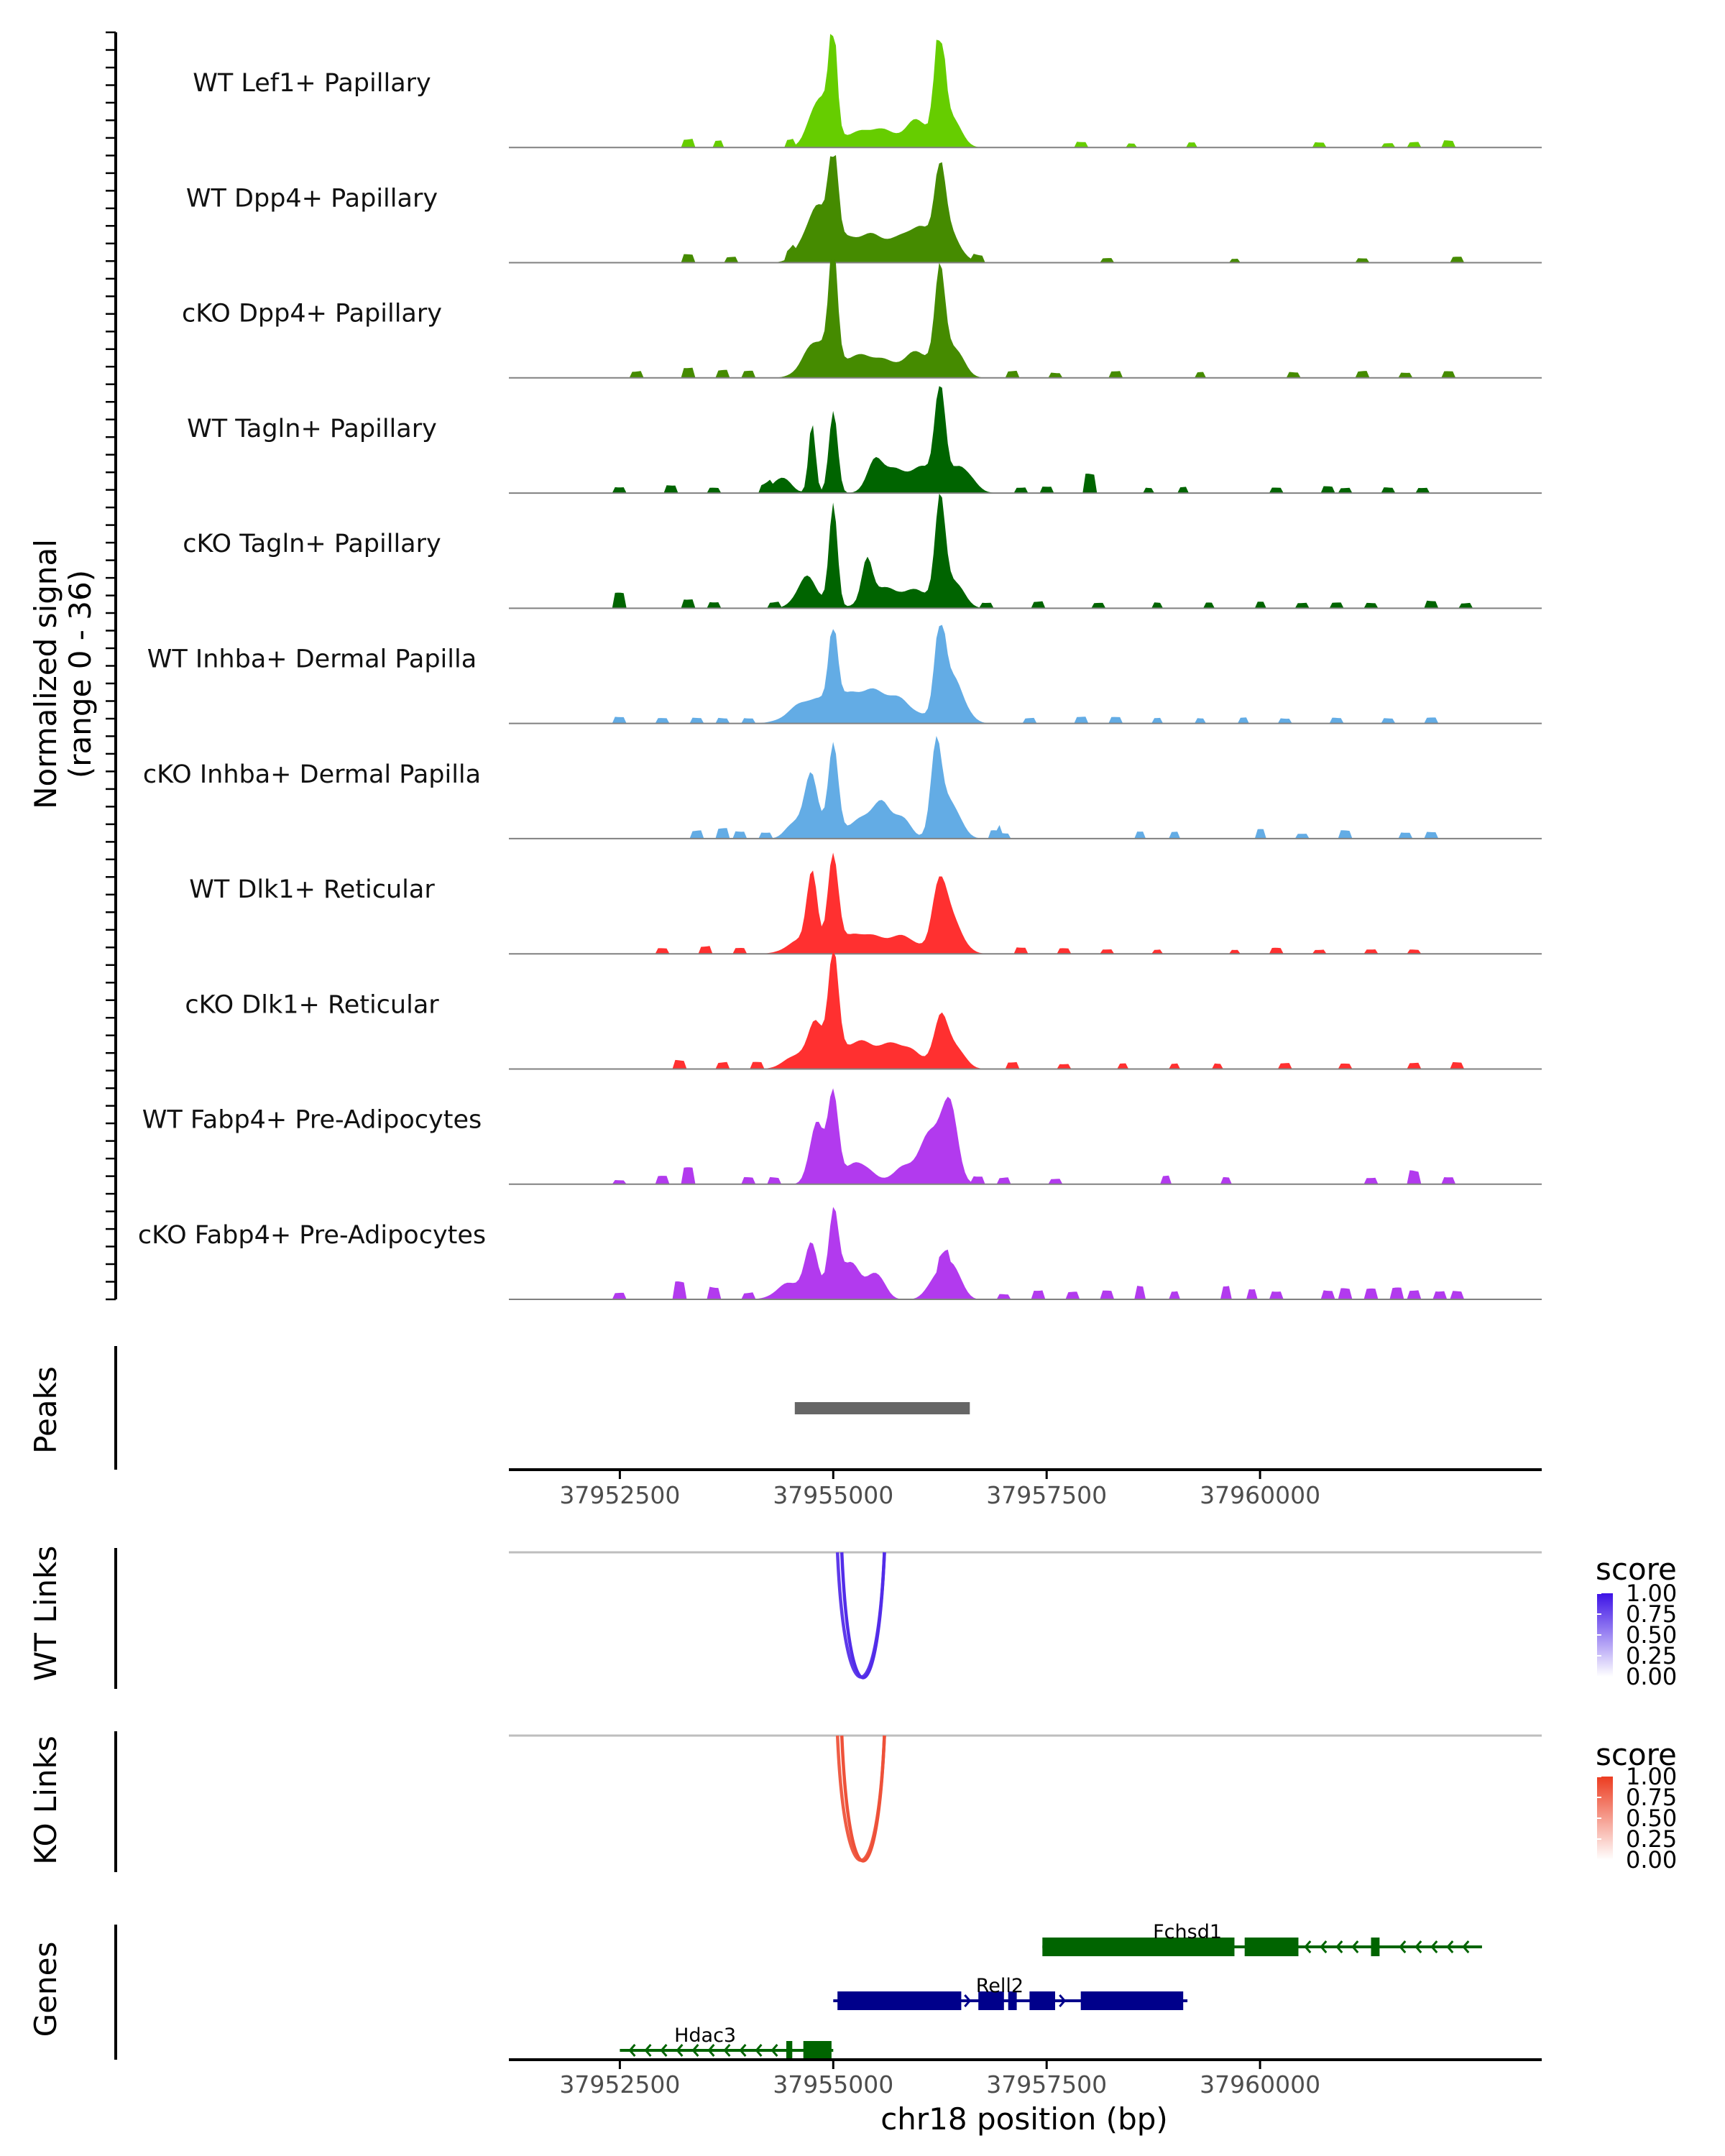  What do you see at coordinates (312, 83) in the screenshot?
I see `coverage-track-label: WT Lef1+ Papillary` at bounding box center [312, 83].